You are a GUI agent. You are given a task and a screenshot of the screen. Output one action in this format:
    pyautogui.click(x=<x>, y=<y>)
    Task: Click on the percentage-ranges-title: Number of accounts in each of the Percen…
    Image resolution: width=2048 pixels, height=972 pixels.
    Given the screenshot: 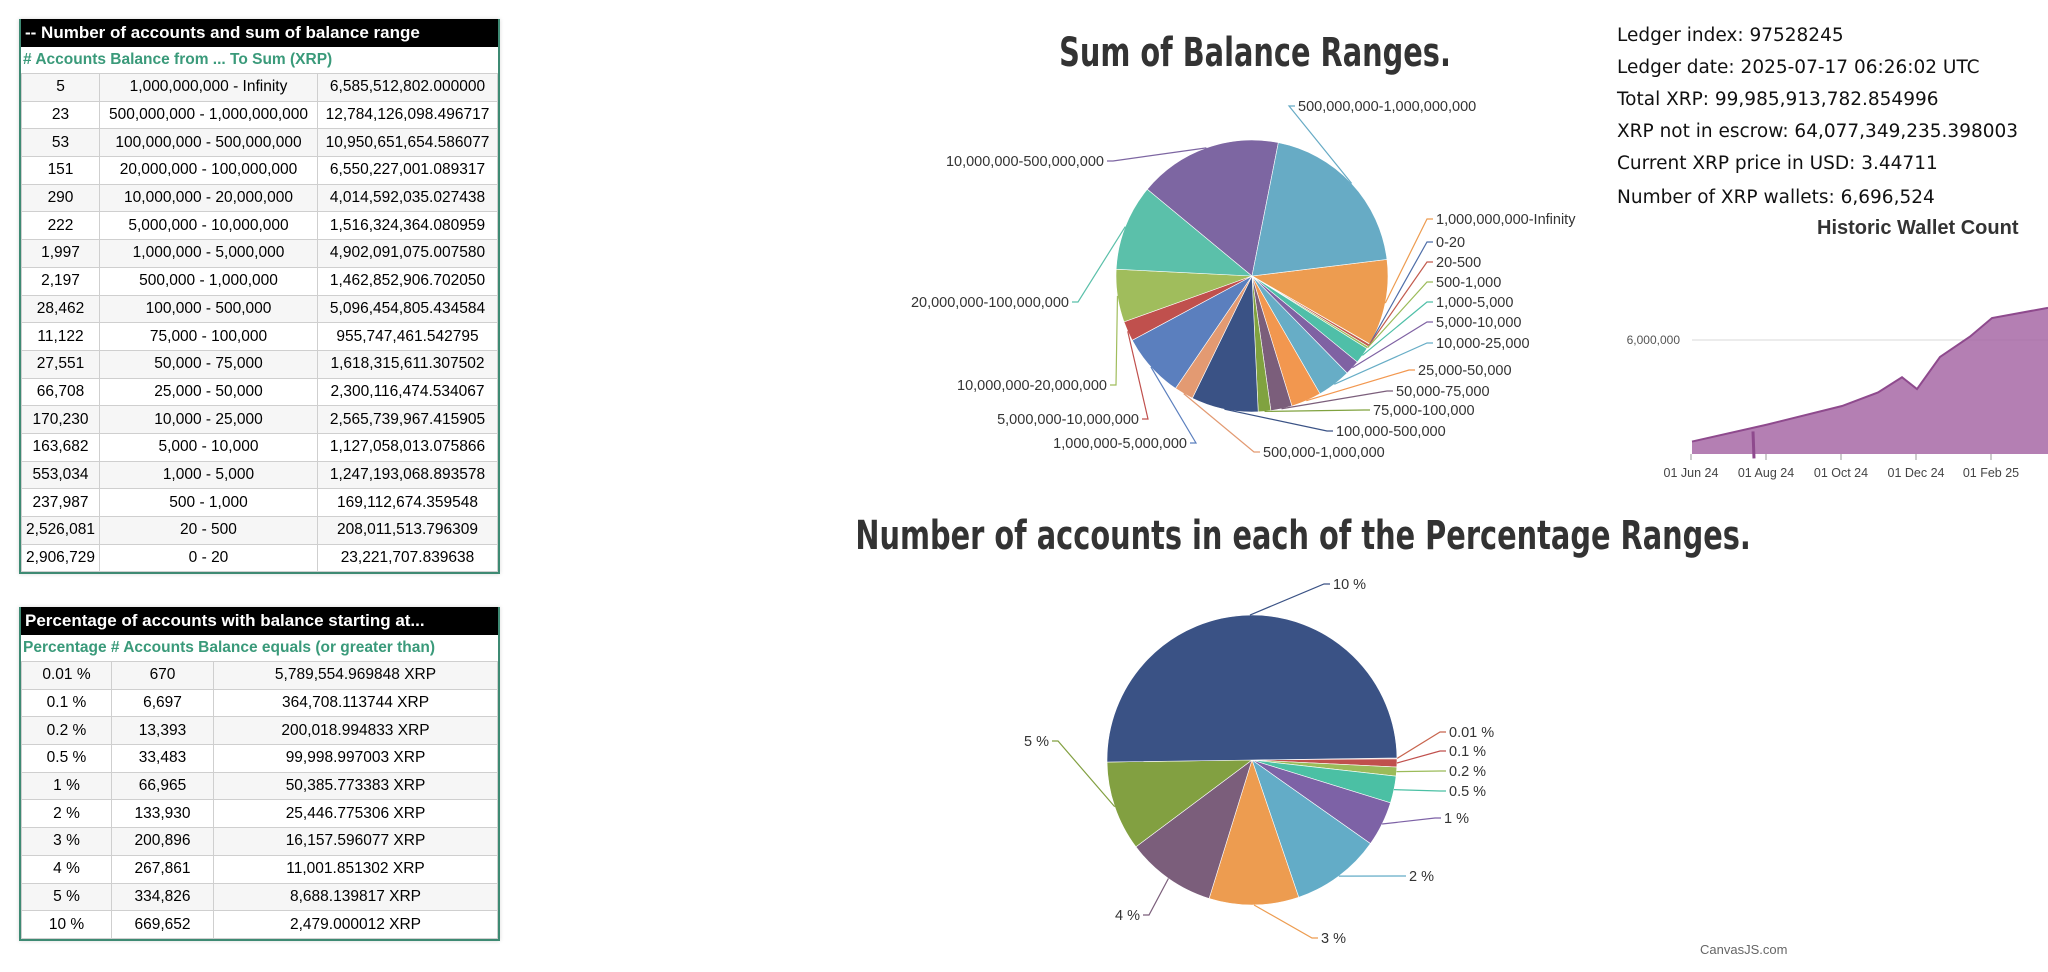 What is the action you would take?
    pyautogui.click(x=1303, y=536)
    